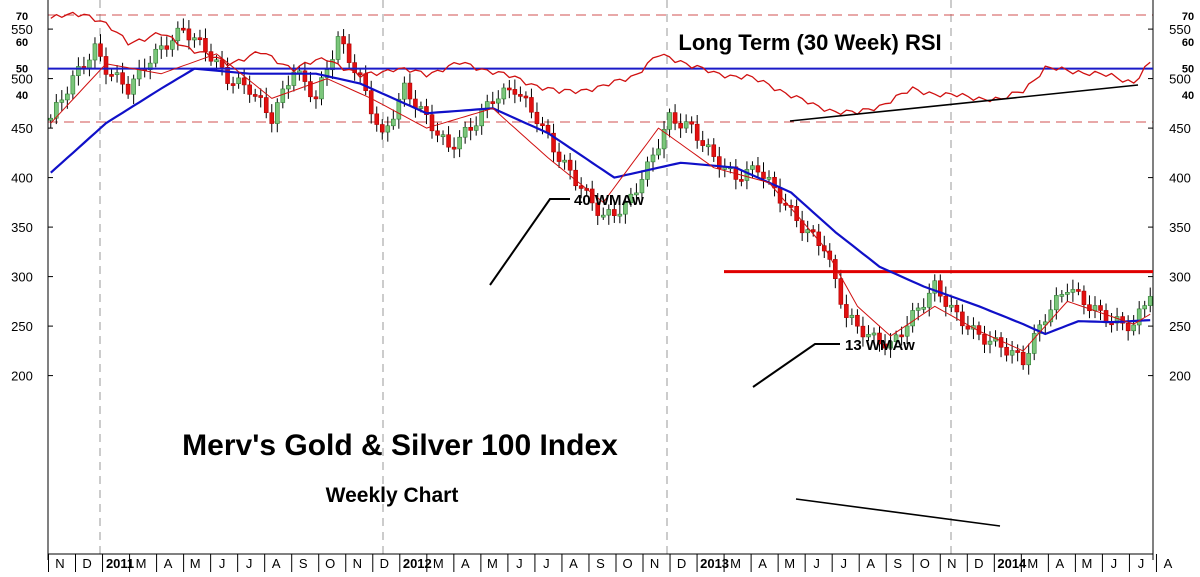 This screenshot has height=577, width=1200. What do you see at coordinates (681, 563) in the screenshot?
I see `month-label-23: D` at bounding box center [681, 563].